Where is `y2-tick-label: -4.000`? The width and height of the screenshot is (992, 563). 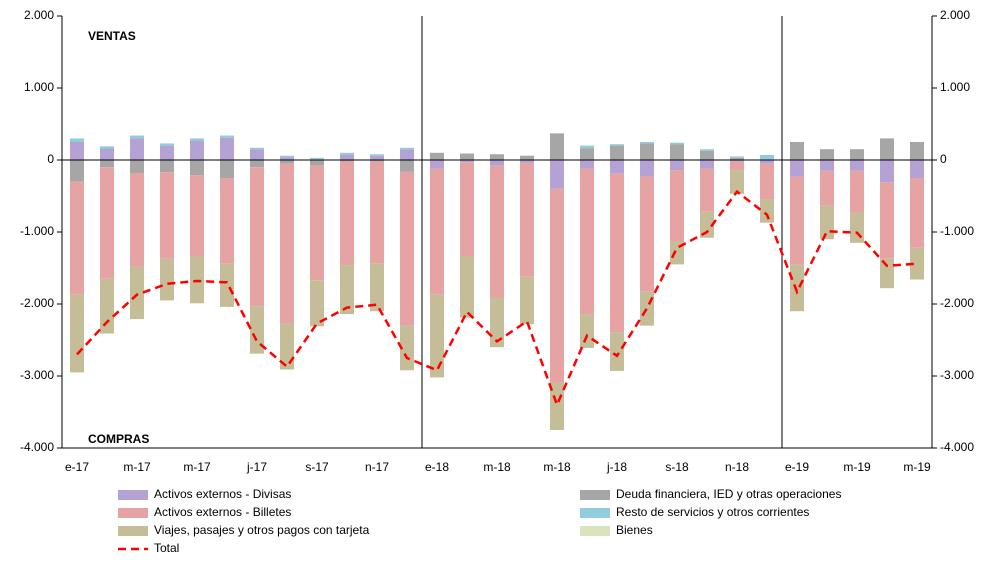
y2-tick-label: -4.000 is located at coordinates (957, 447).